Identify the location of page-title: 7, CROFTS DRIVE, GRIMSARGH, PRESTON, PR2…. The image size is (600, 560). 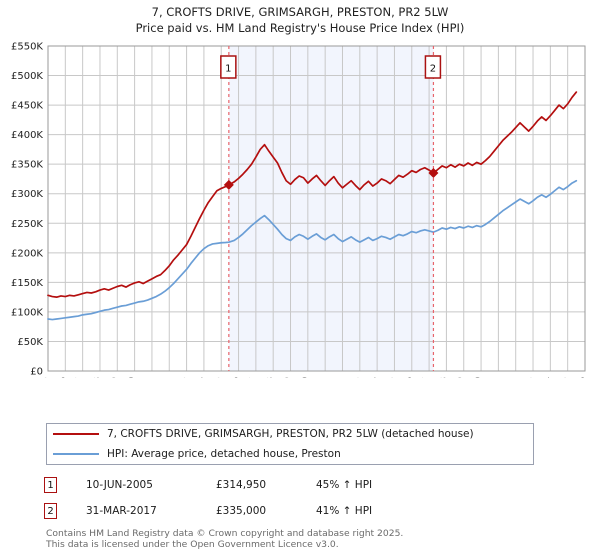
(300, 20).